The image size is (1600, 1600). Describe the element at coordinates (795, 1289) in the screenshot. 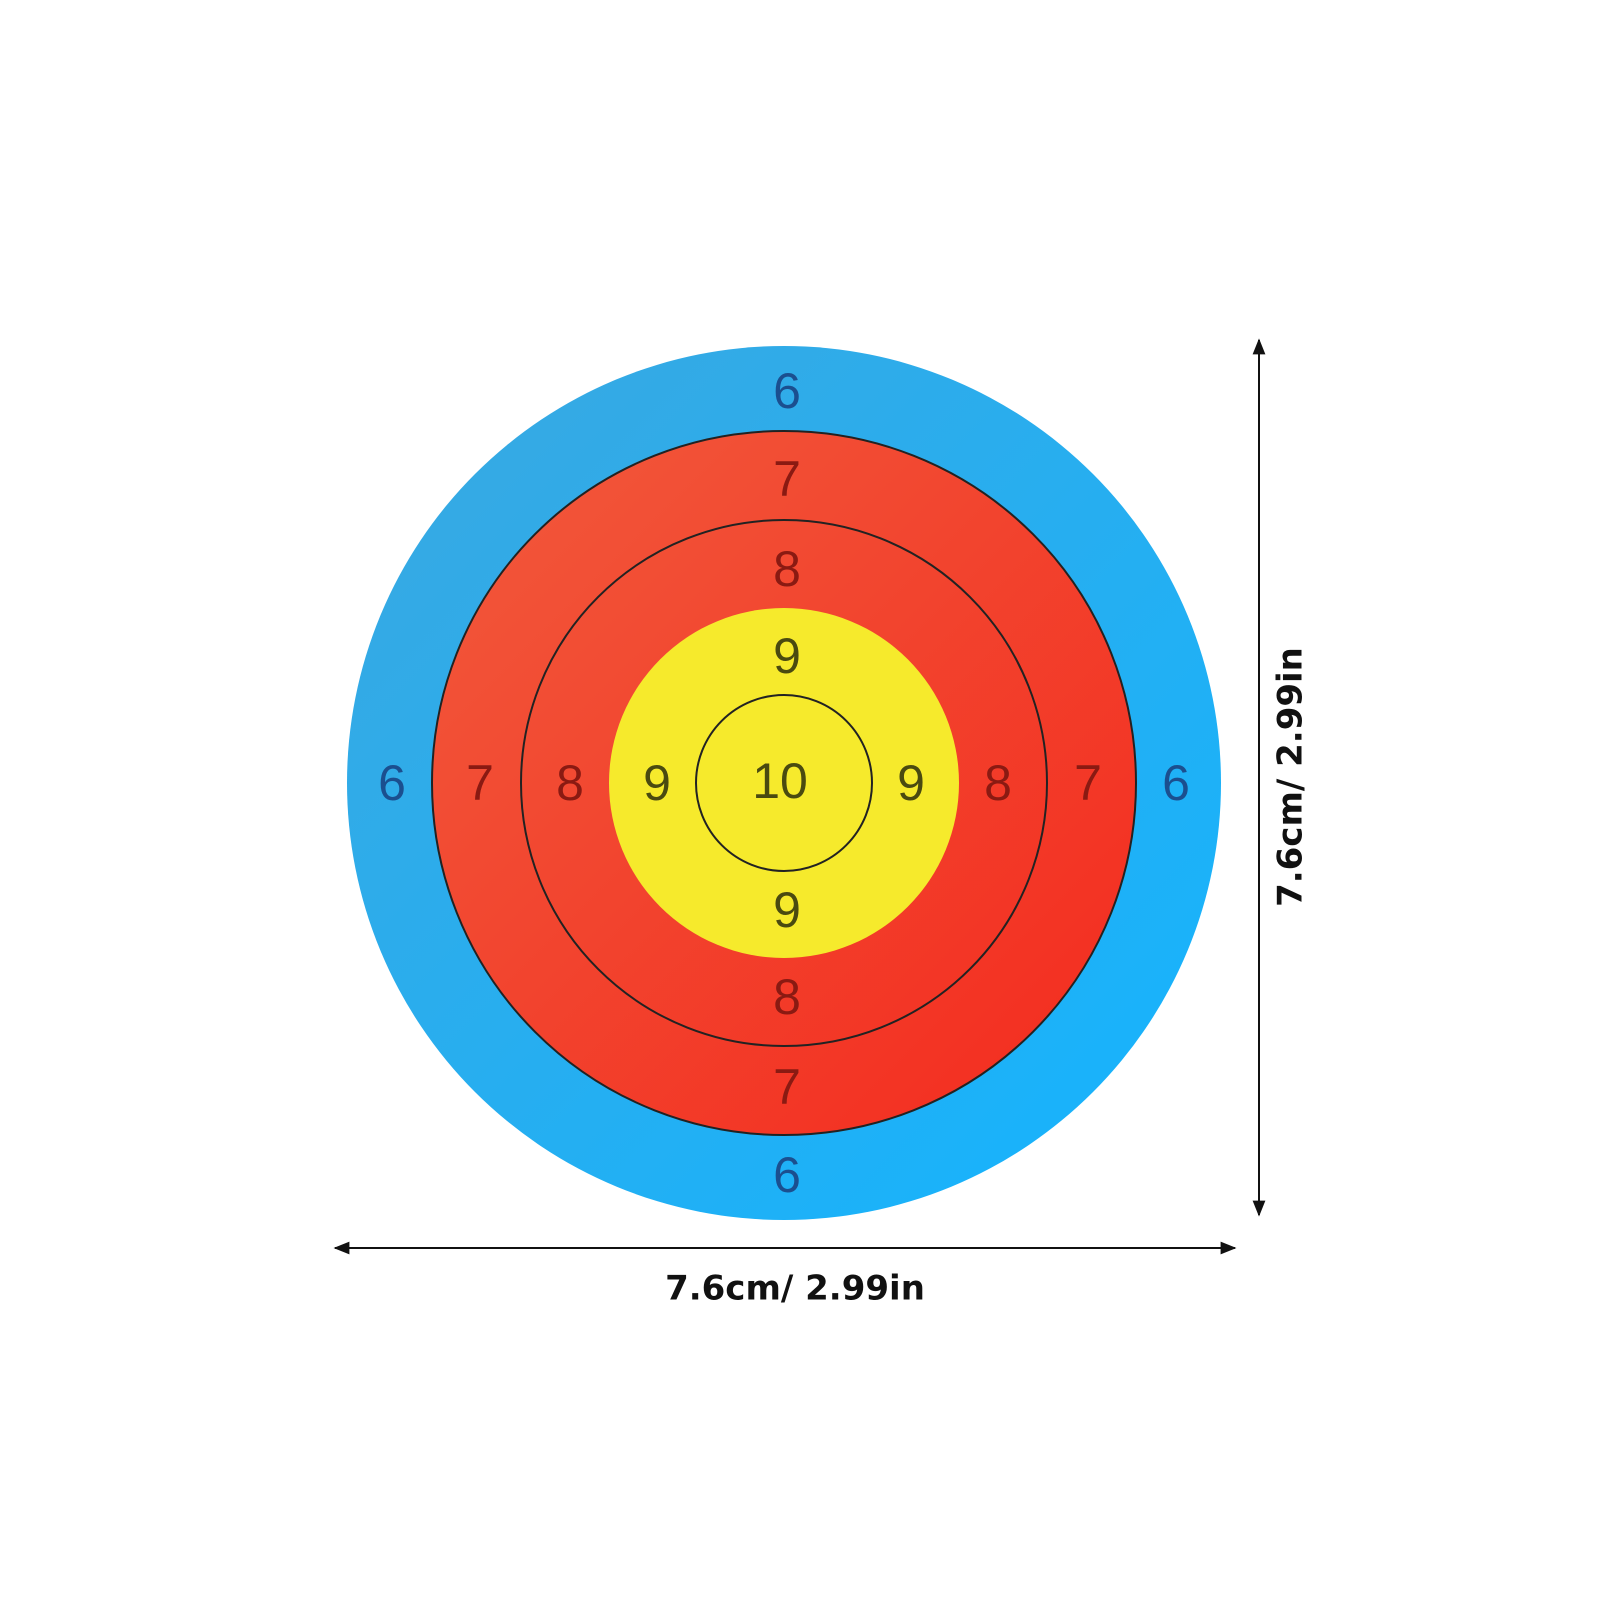

I see `width-label: 7.6cm/ 2.99in` at that location.